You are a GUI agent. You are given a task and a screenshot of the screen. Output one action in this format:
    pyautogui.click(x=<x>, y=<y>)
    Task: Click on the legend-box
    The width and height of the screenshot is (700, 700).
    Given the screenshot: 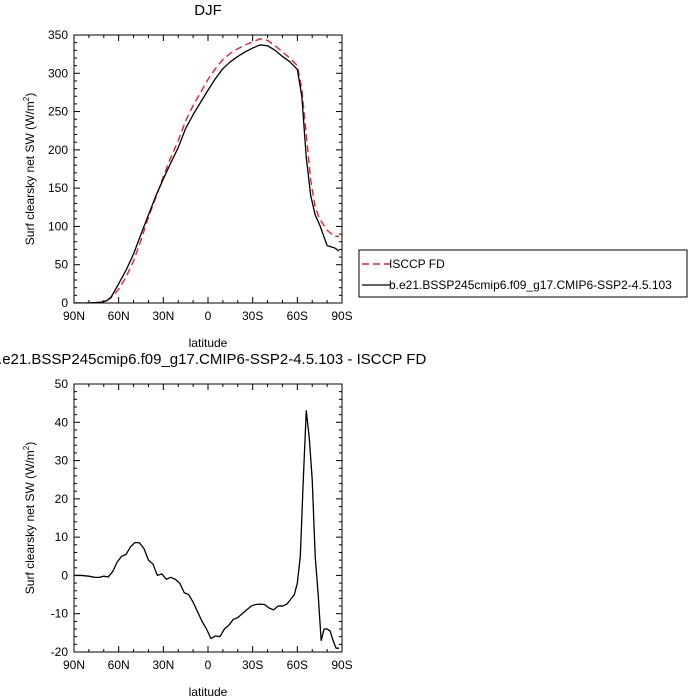 What is the action you would take?
    pyautogui.click(x=523, y=273)
    